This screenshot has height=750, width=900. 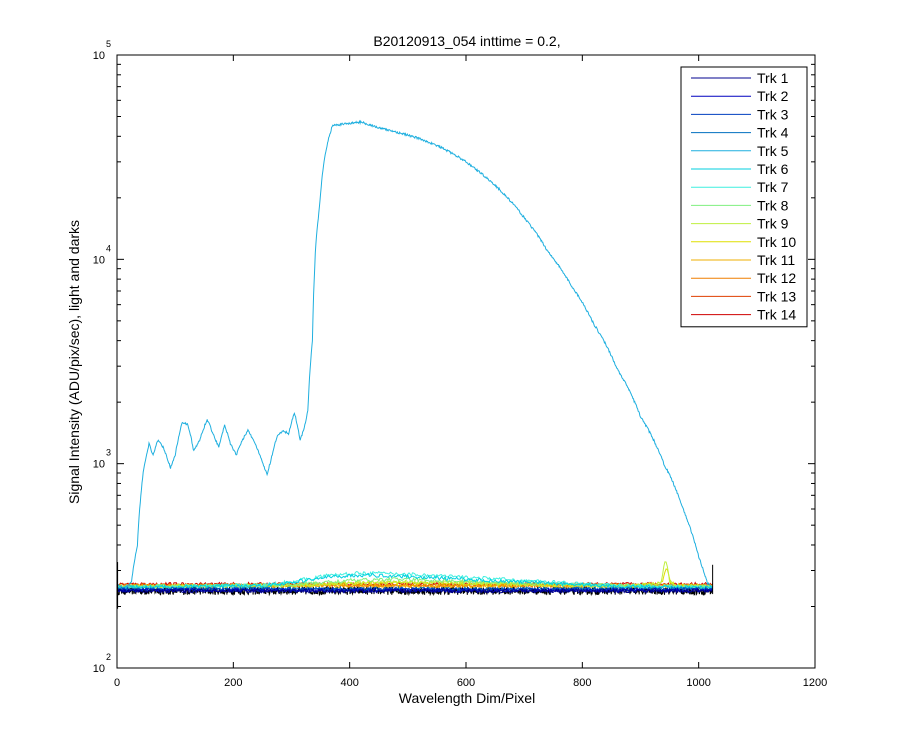 I want to click on legend-label-5: Trk 5, so click(x=773, y=151).